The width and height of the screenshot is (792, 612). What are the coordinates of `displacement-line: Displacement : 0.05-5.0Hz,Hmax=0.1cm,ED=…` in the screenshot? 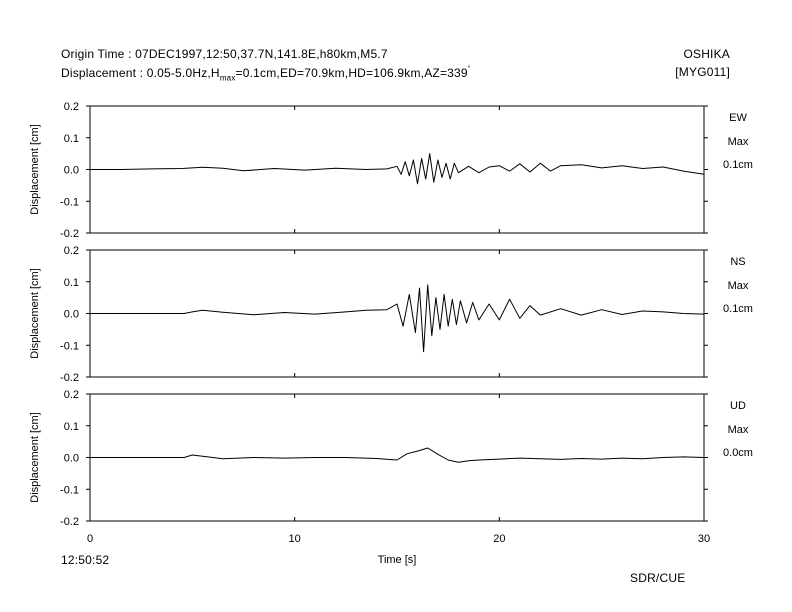 It's located at (266, 73).